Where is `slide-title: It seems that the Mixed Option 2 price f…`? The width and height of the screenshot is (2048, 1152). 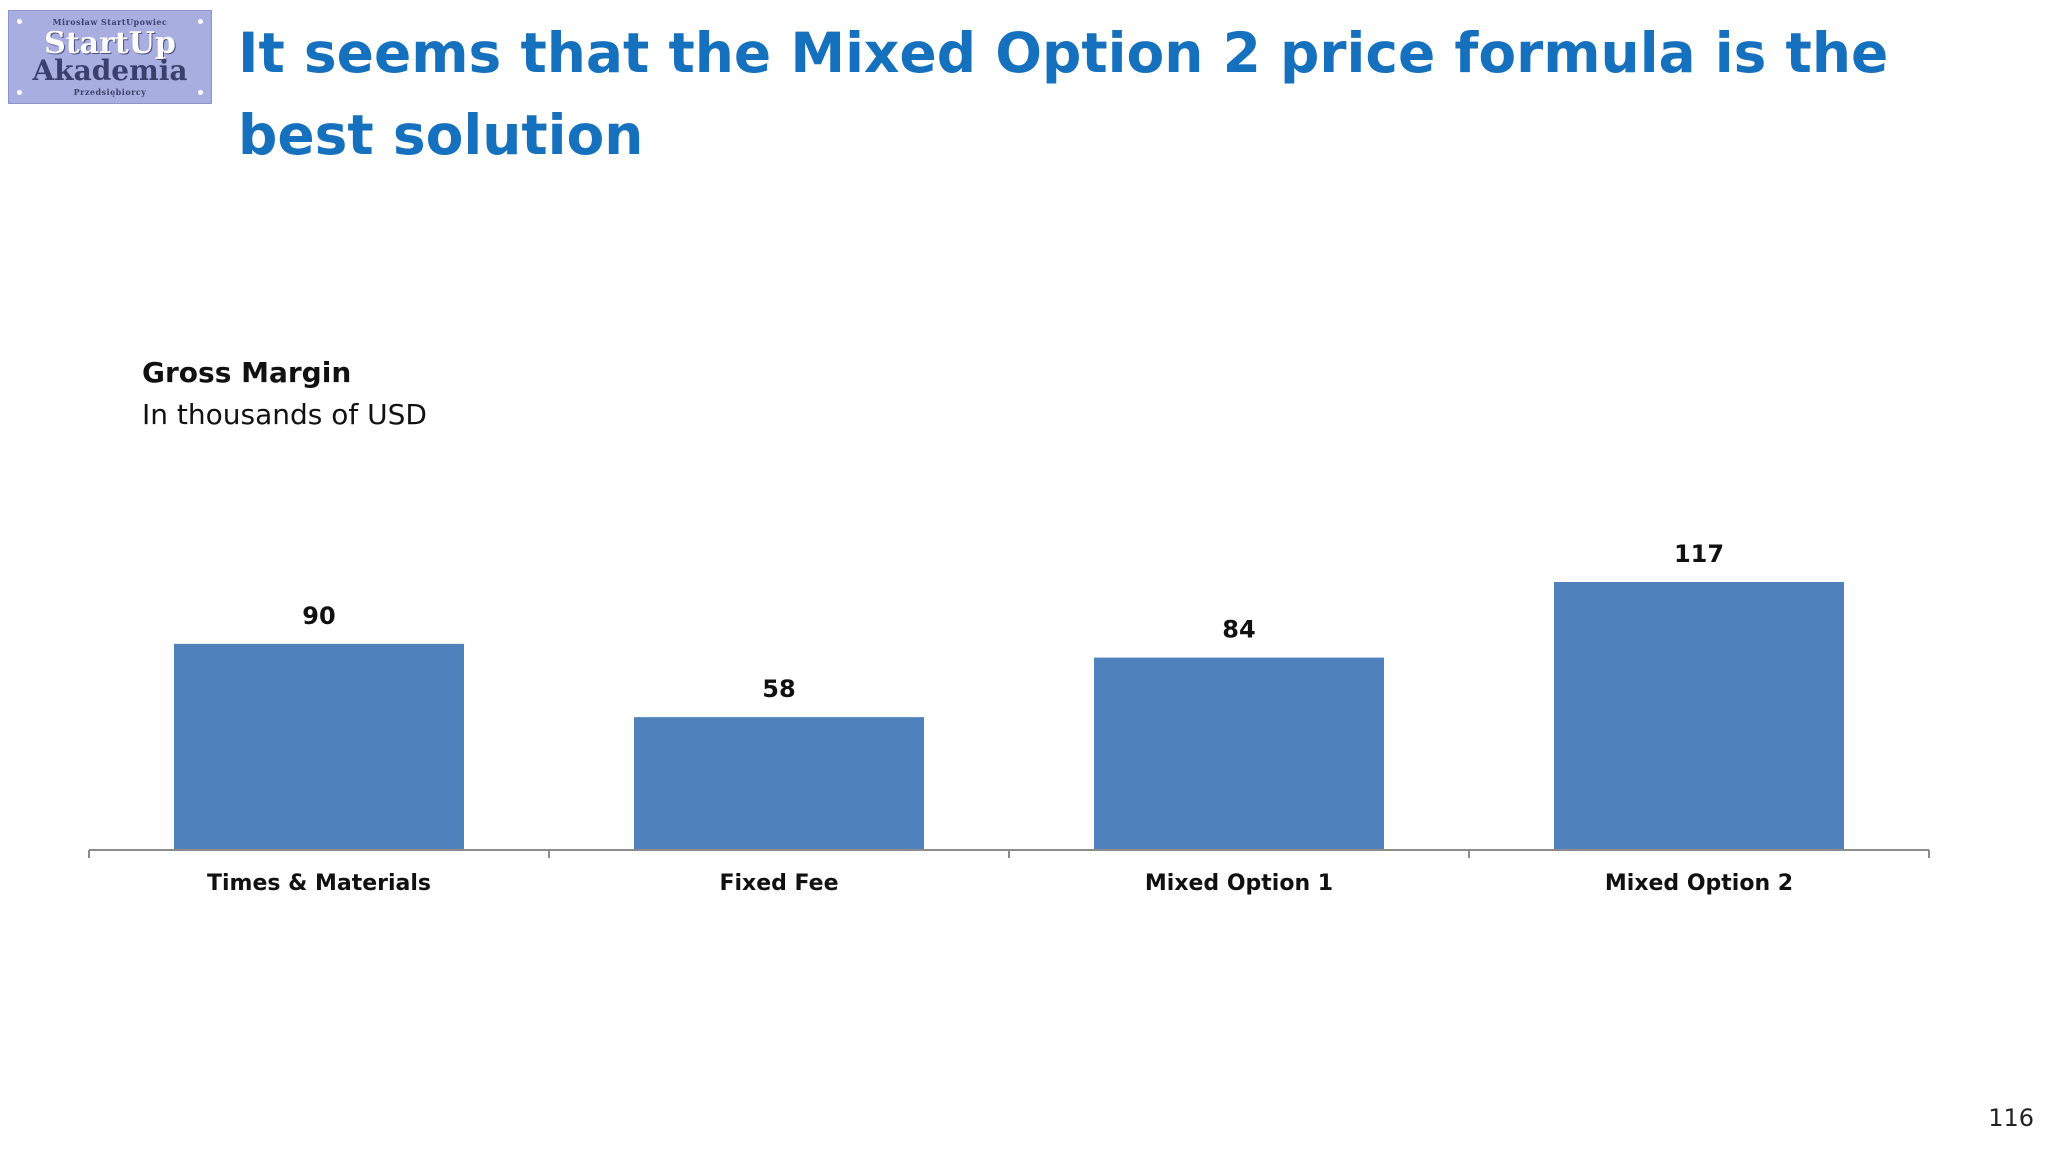 slide-title: It seems that the Mixed Option 2 price f… is located at coordinates (1063, 94).